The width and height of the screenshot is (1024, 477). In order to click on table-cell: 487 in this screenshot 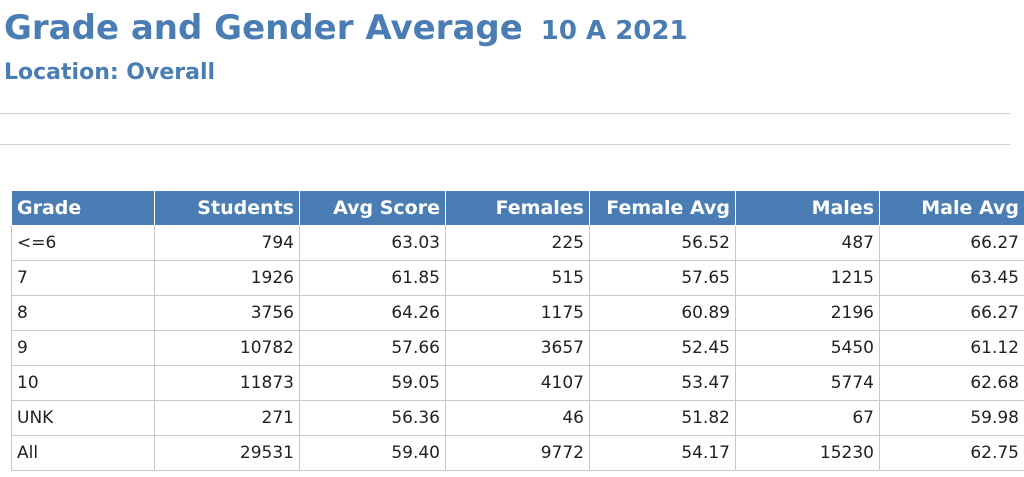, I will do `click(807, 243)`.